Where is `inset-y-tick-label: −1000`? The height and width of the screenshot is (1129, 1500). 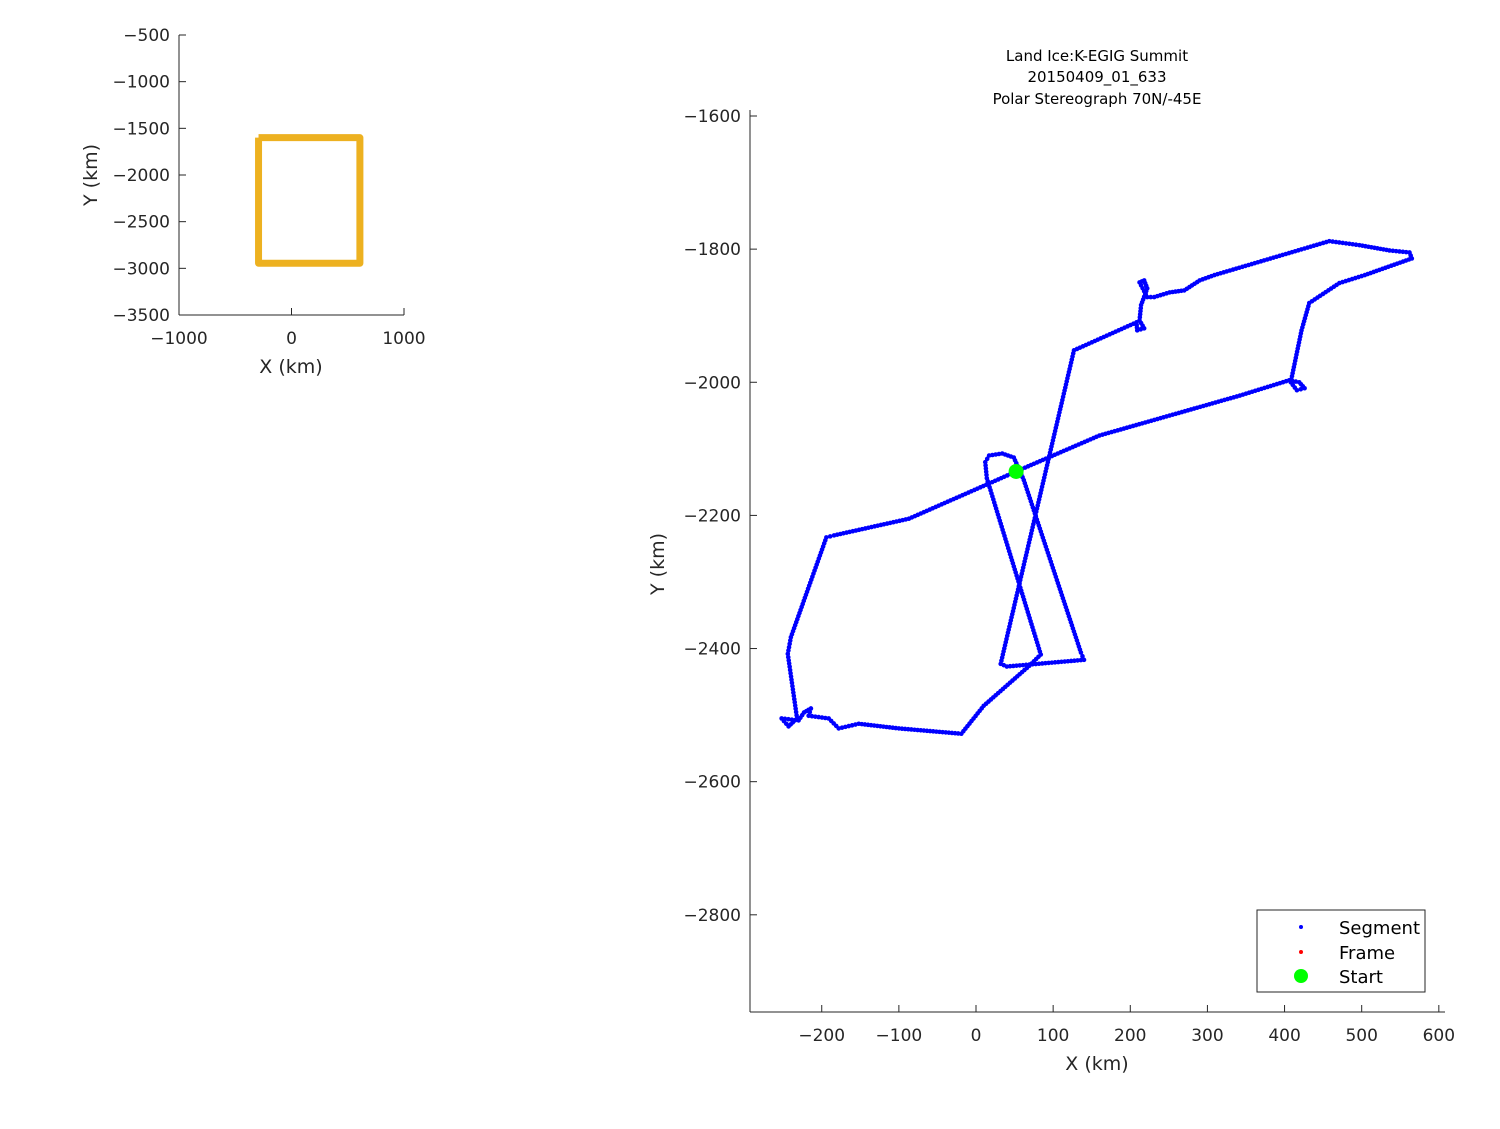
inset-y-tick-label: −1000 is located at coordinates (141, 83).